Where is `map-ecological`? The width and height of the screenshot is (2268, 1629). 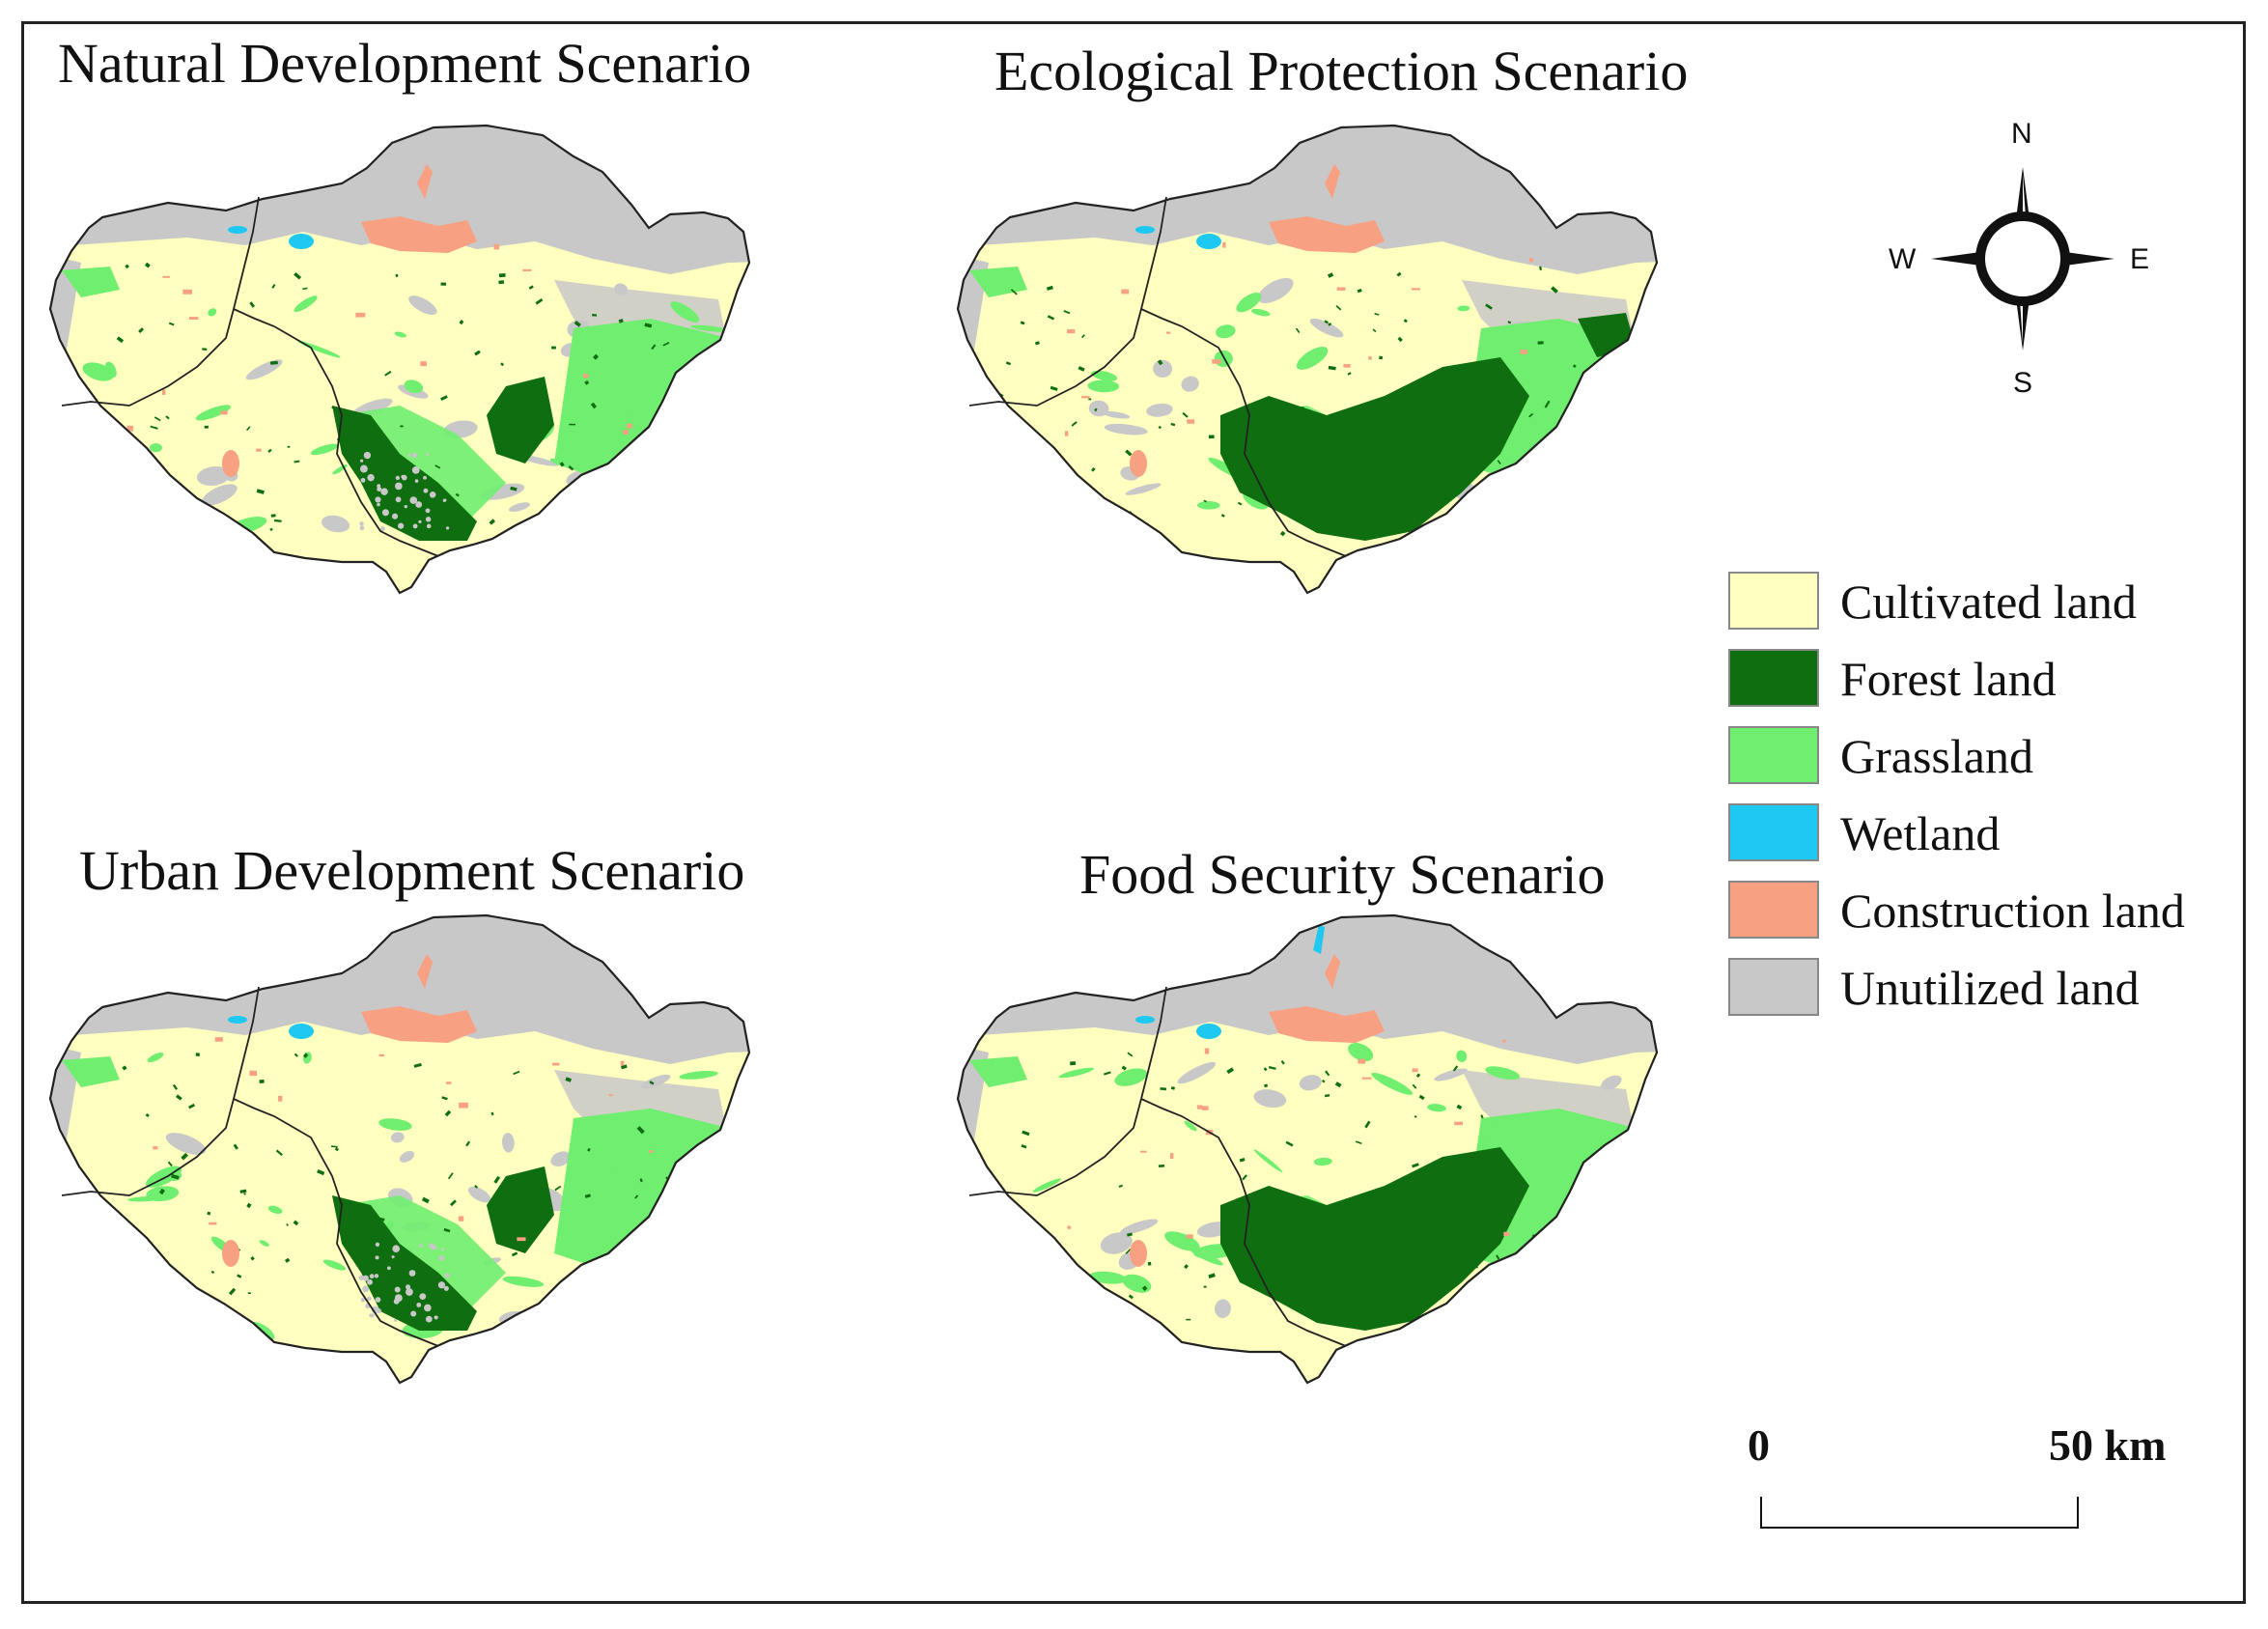
map-ecological is located at coordinates (1308, 359).